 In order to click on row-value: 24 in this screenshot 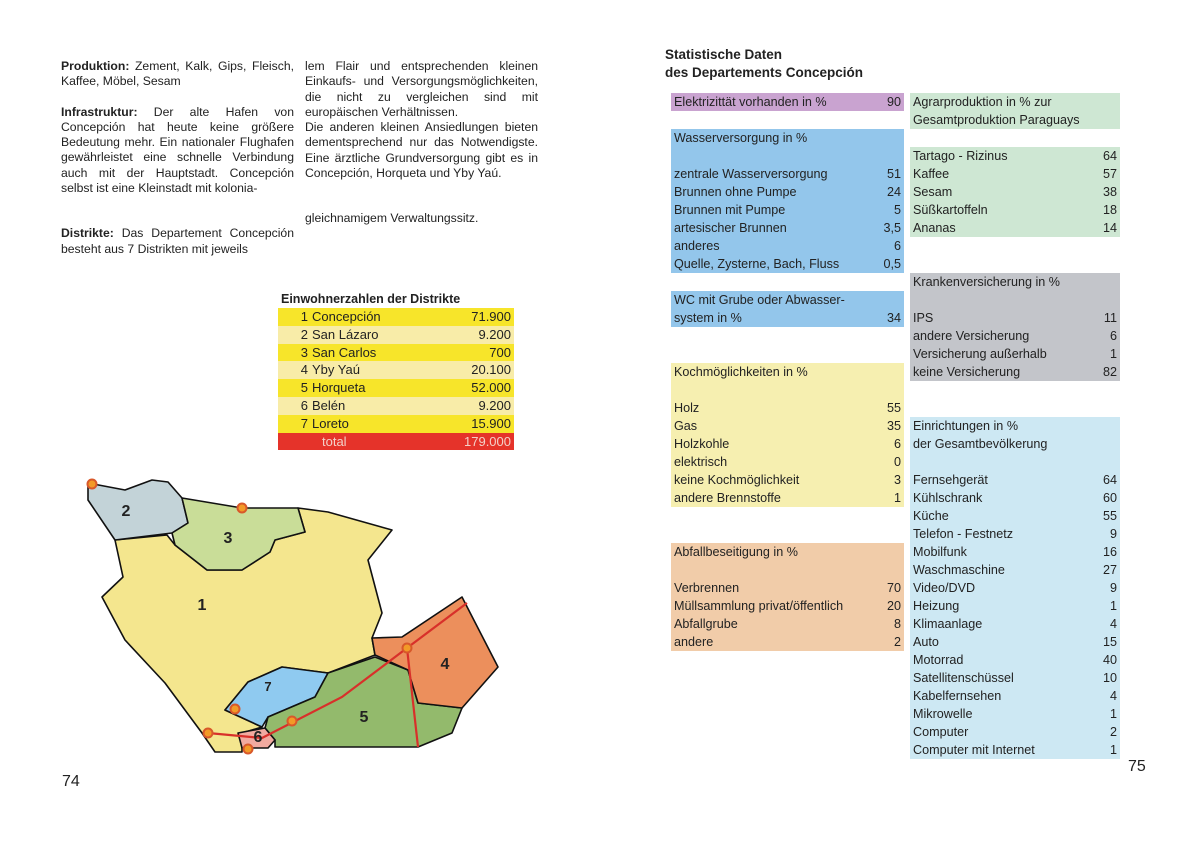, I will do `click(893, 192)`.